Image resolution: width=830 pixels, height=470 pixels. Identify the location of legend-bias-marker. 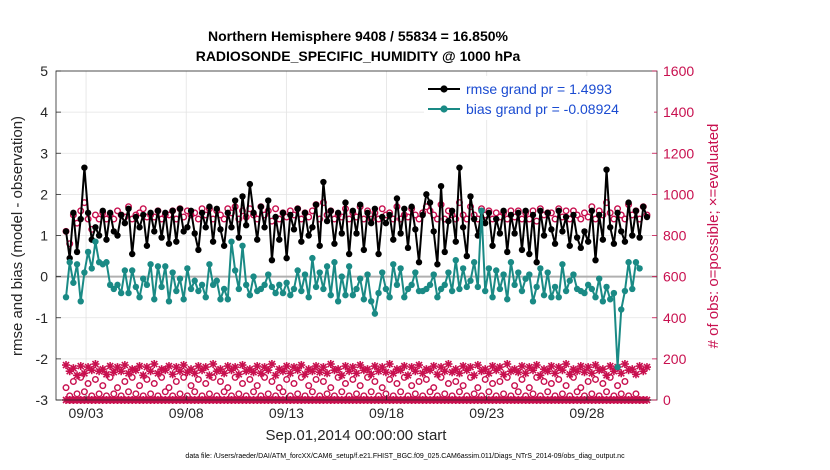
(444, 109).